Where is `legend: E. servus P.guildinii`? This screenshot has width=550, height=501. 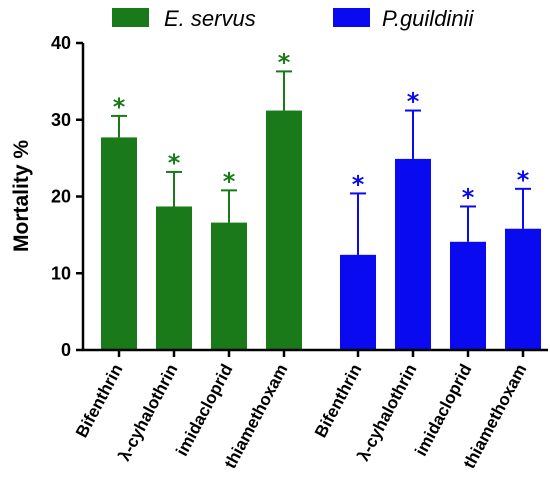 legend: E. servus P.guildinii is located at coordinates (293, 18).